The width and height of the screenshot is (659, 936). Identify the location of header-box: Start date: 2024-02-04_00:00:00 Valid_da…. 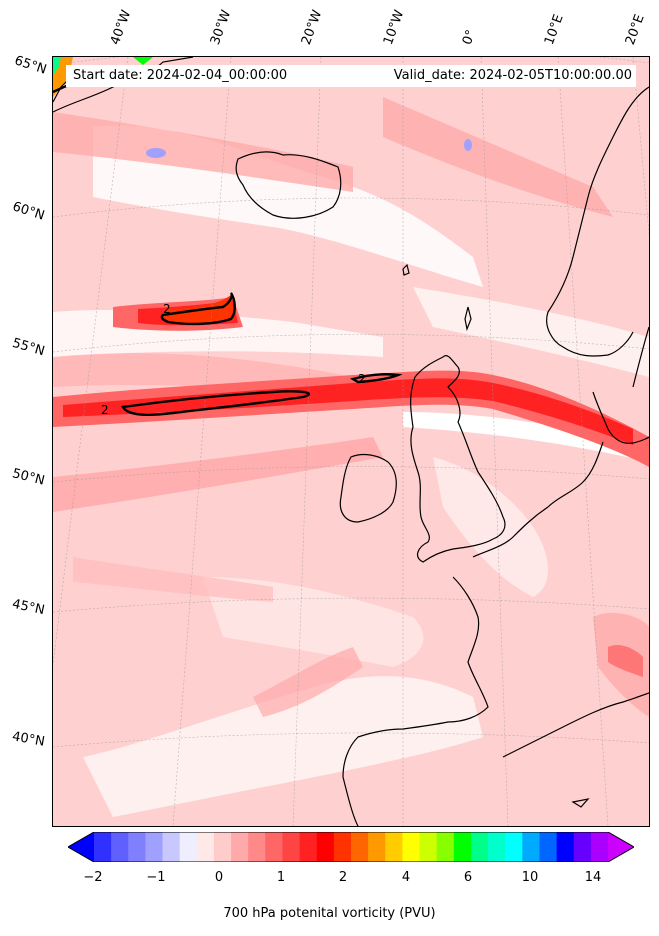
(351, 76).